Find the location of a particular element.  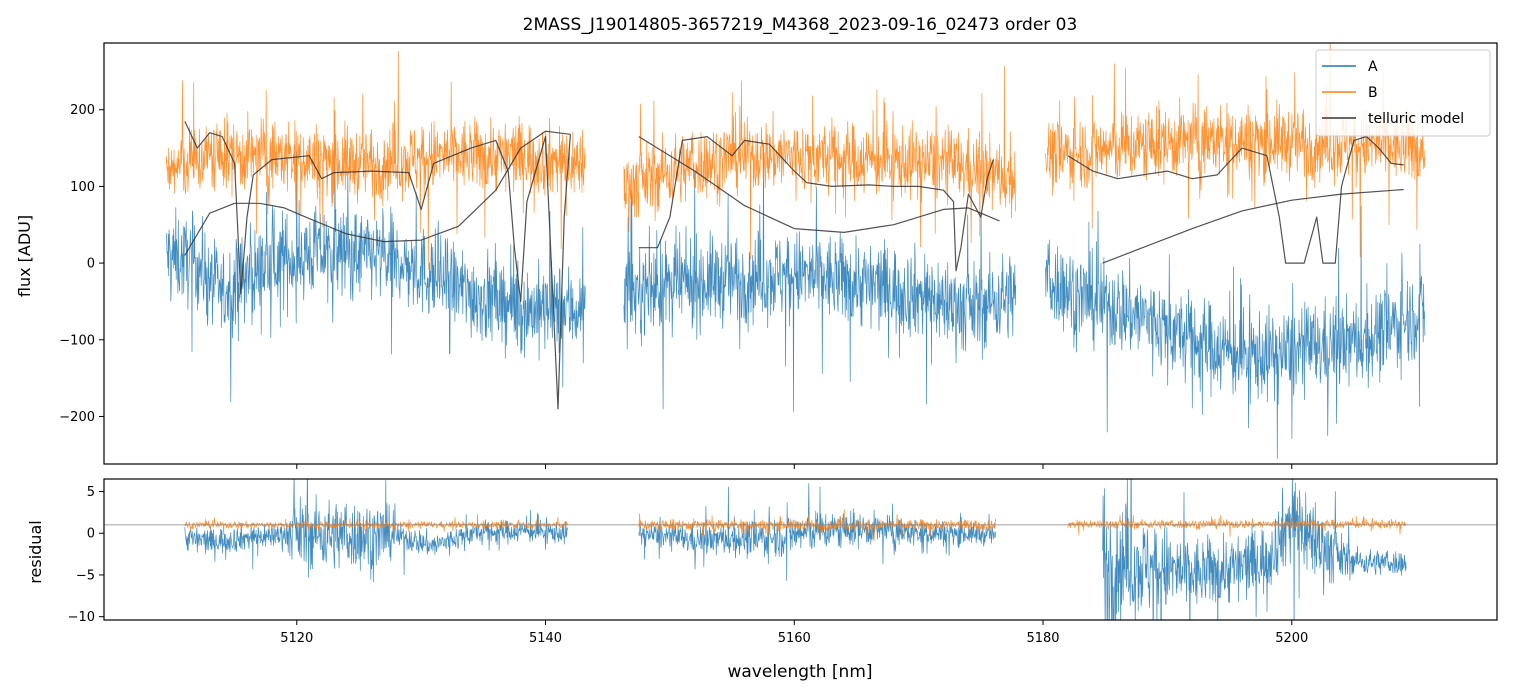

x-tick-label: 5180 is located at coordinates (1042, 638).